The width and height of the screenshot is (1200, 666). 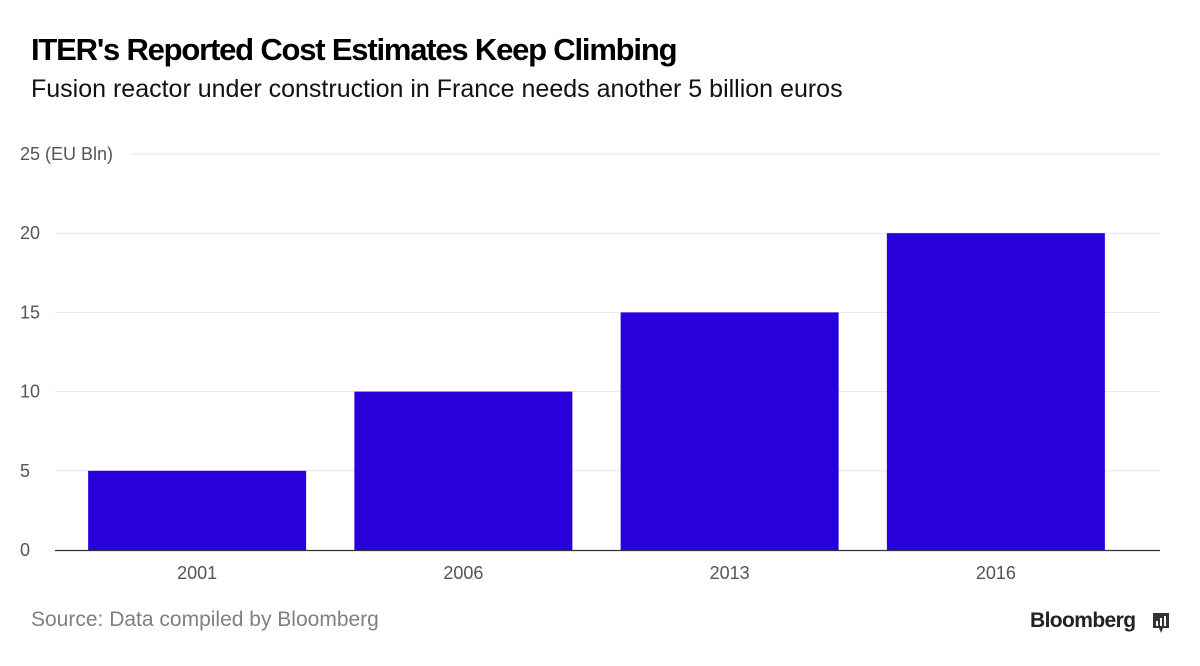 I want to click on bloomberg-logo: Bloomberg, so click(x=1083, y=620).